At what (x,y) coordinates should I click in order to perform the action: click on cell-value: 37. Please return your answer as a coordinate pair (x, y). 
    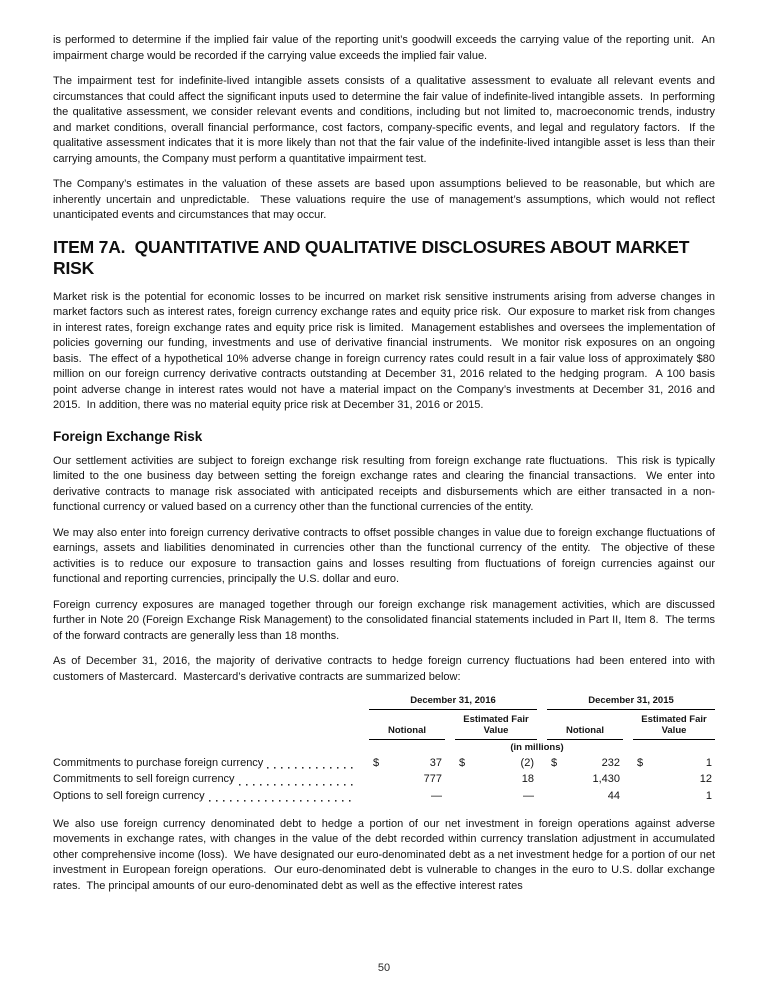
    Looking at the image, I should click on (435, 762).